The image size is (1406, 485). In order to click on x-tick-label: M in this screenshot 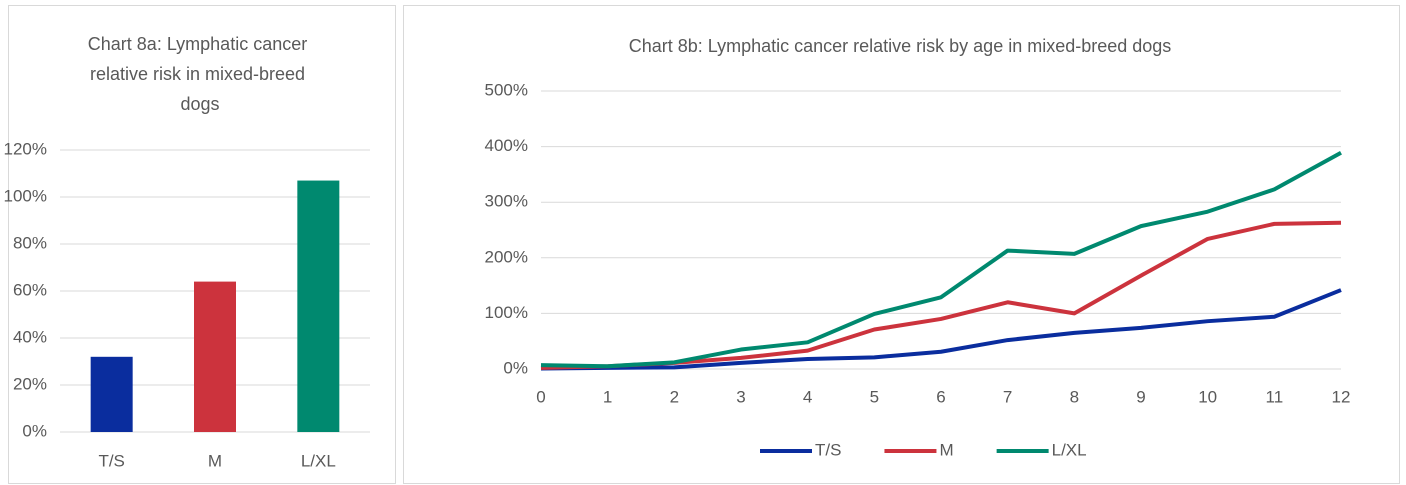, I will do `click(215, 460)`.